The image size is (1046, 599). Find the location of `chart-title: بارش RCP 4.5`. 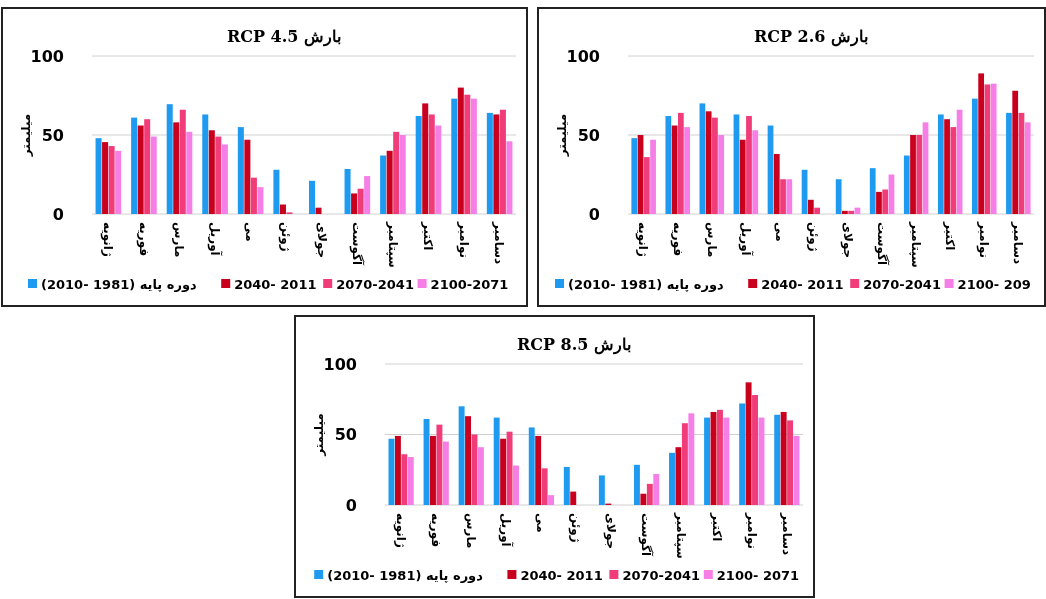

chart-title: بارش RCP 4.5 is located at coordinates (284, 37).